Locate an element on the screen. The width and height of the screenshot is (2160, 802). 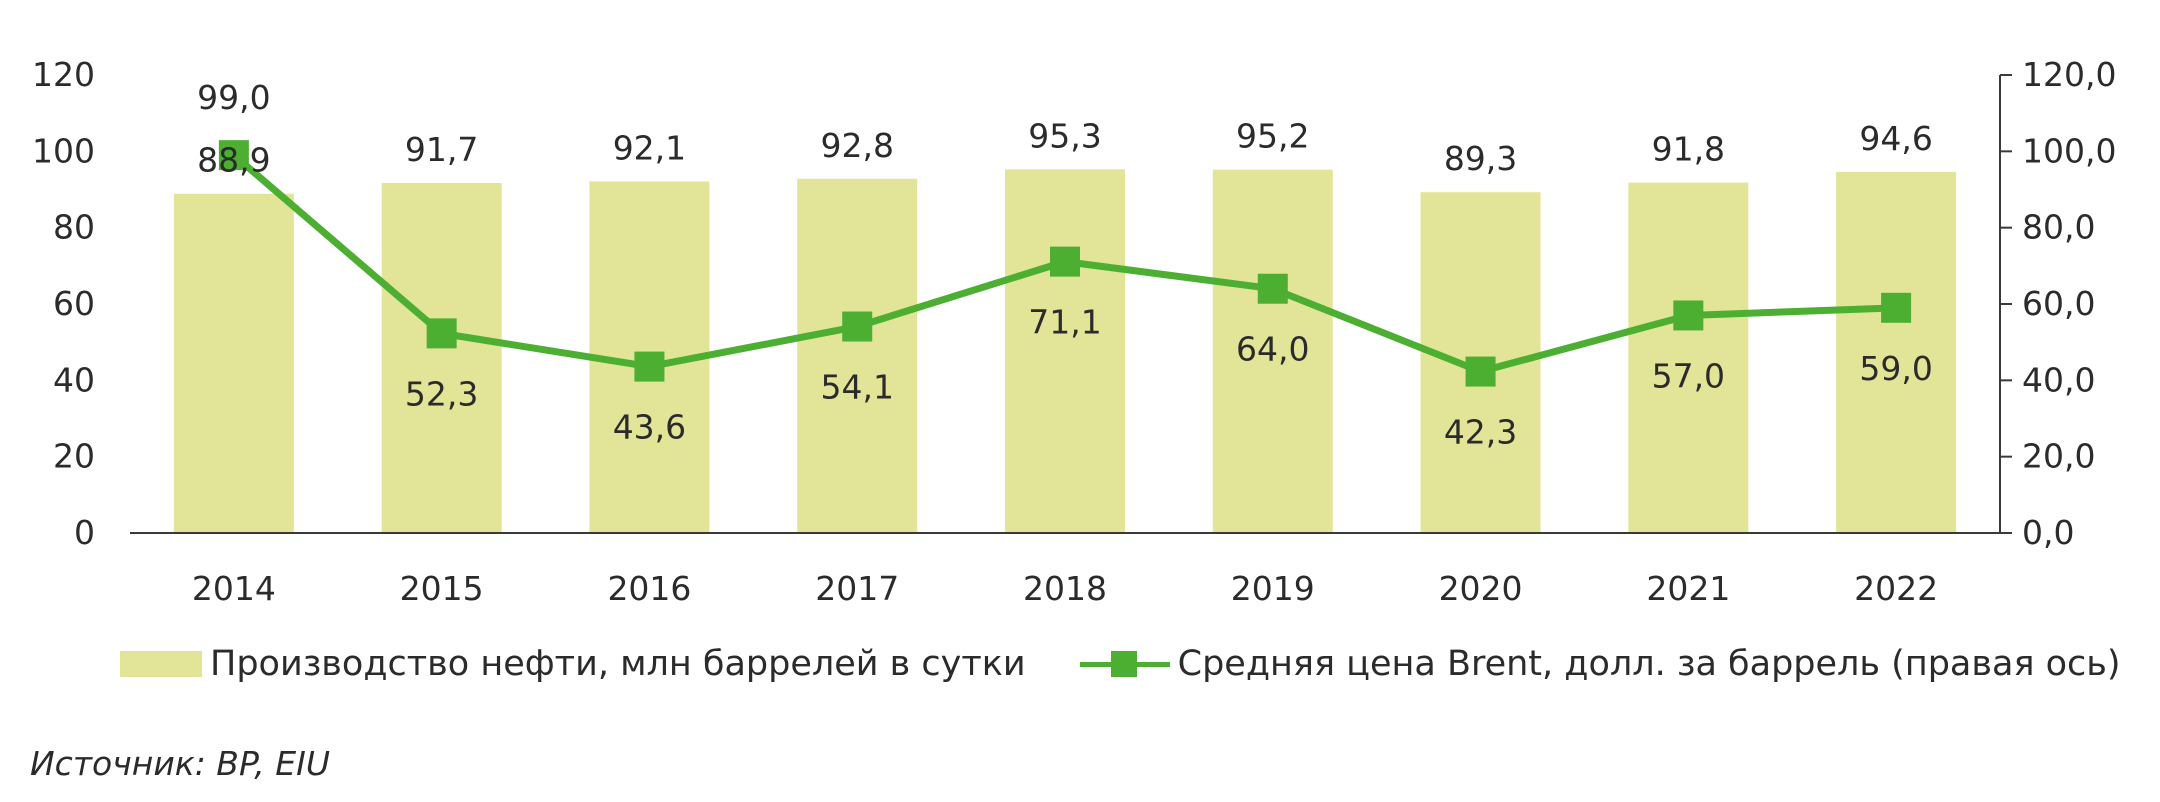
bar-2019 is located at coordinates (1272, 351).